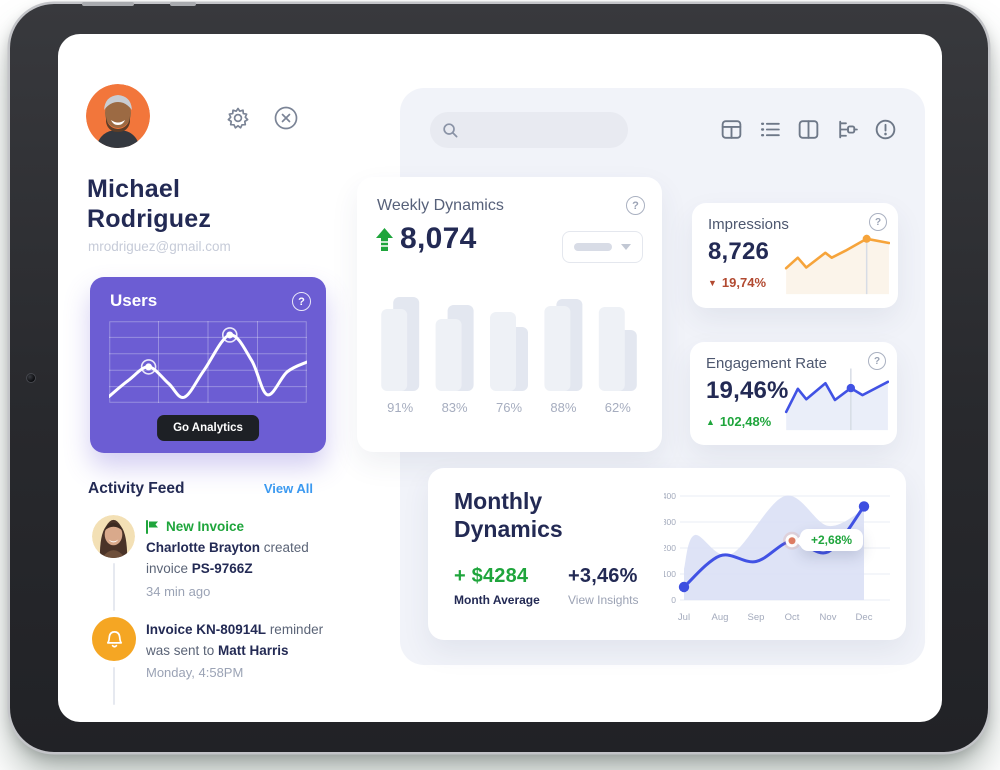  I want to click on search-icon, so click(450, 129).